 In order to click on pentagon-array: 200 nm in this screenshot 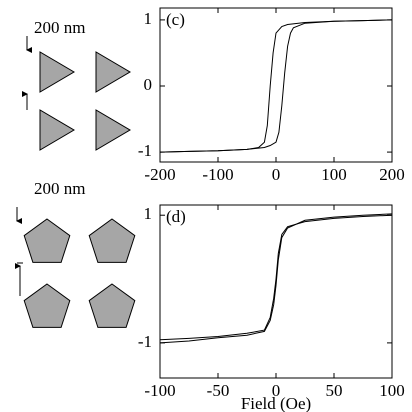, I will do `click(75, 253)`.